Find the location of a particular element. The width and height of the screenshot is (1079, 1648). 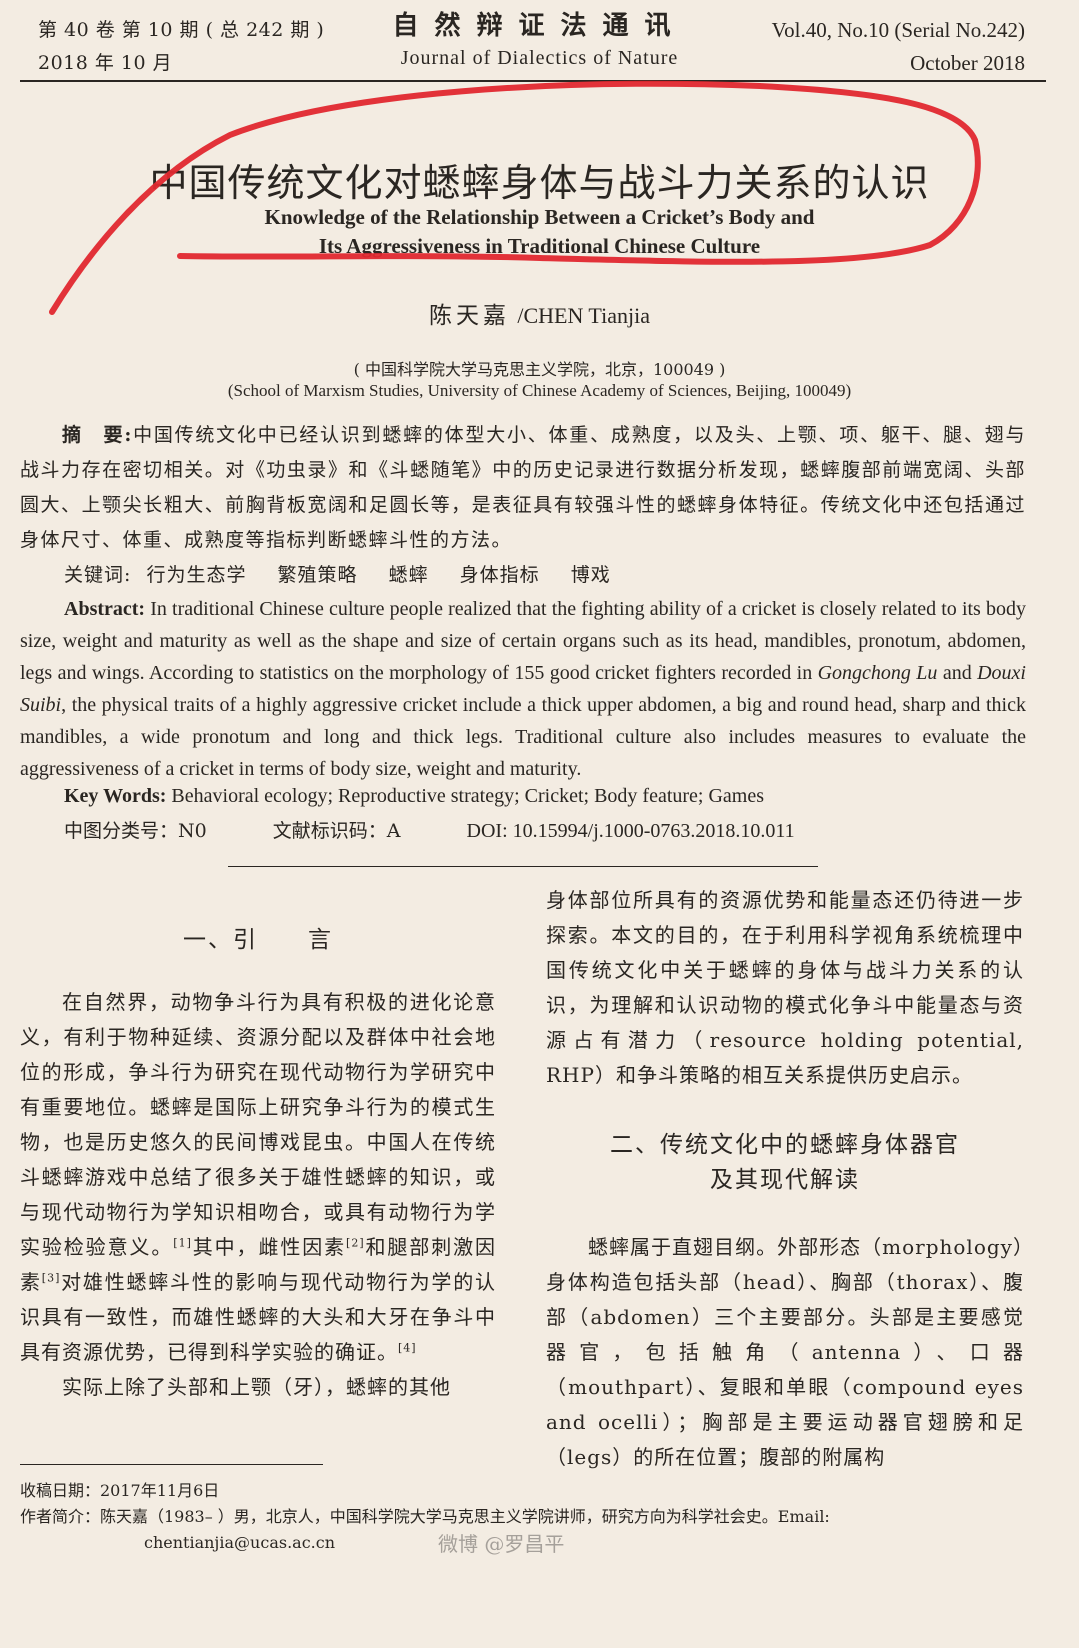

author: 陈天嘉 /CHEN Tianjia is located at coordinates (539, 313).